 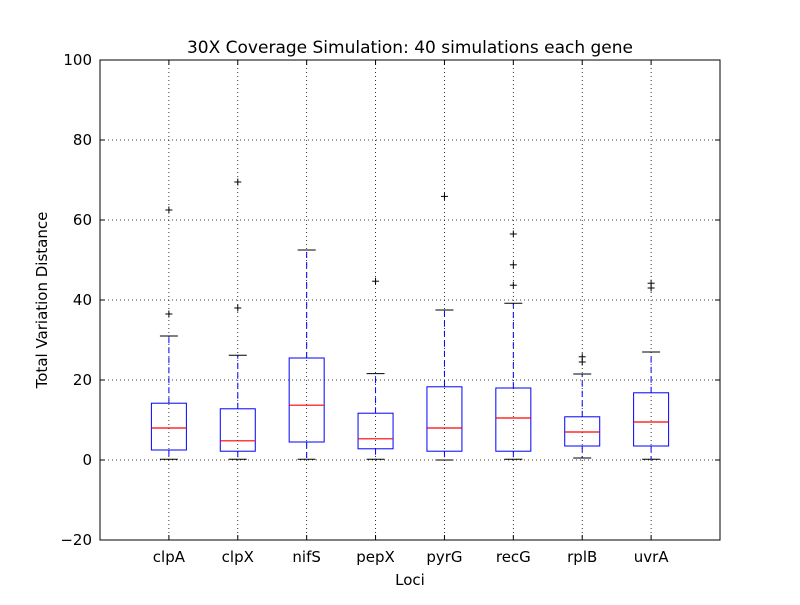 I want to click on x-axis-label: Loci, so click(x=410, y=580).